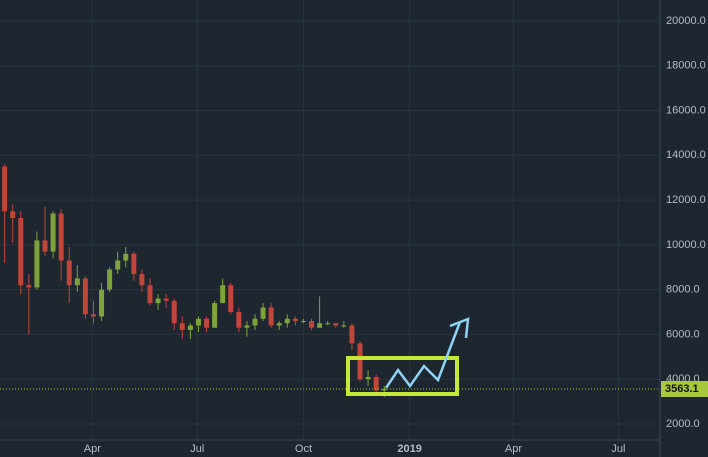 Image resolution: width=708 pixels, height=457 pixels. What do you see at coordinates (683, 334) in the screenshot?
I see `y-tick-label: 6000.0` at bounding box center [683, 334].